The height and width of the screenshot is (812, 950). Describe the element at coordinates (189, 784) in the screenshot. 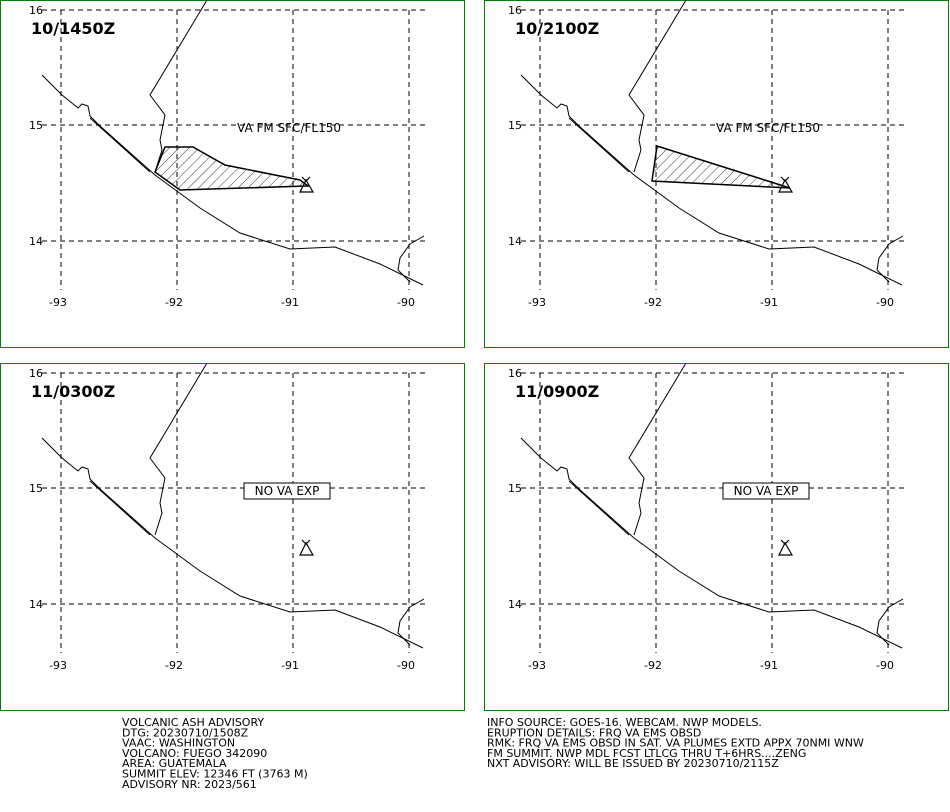

I see `advisory-line: ADVISORY NR: 2023/561` at that location.